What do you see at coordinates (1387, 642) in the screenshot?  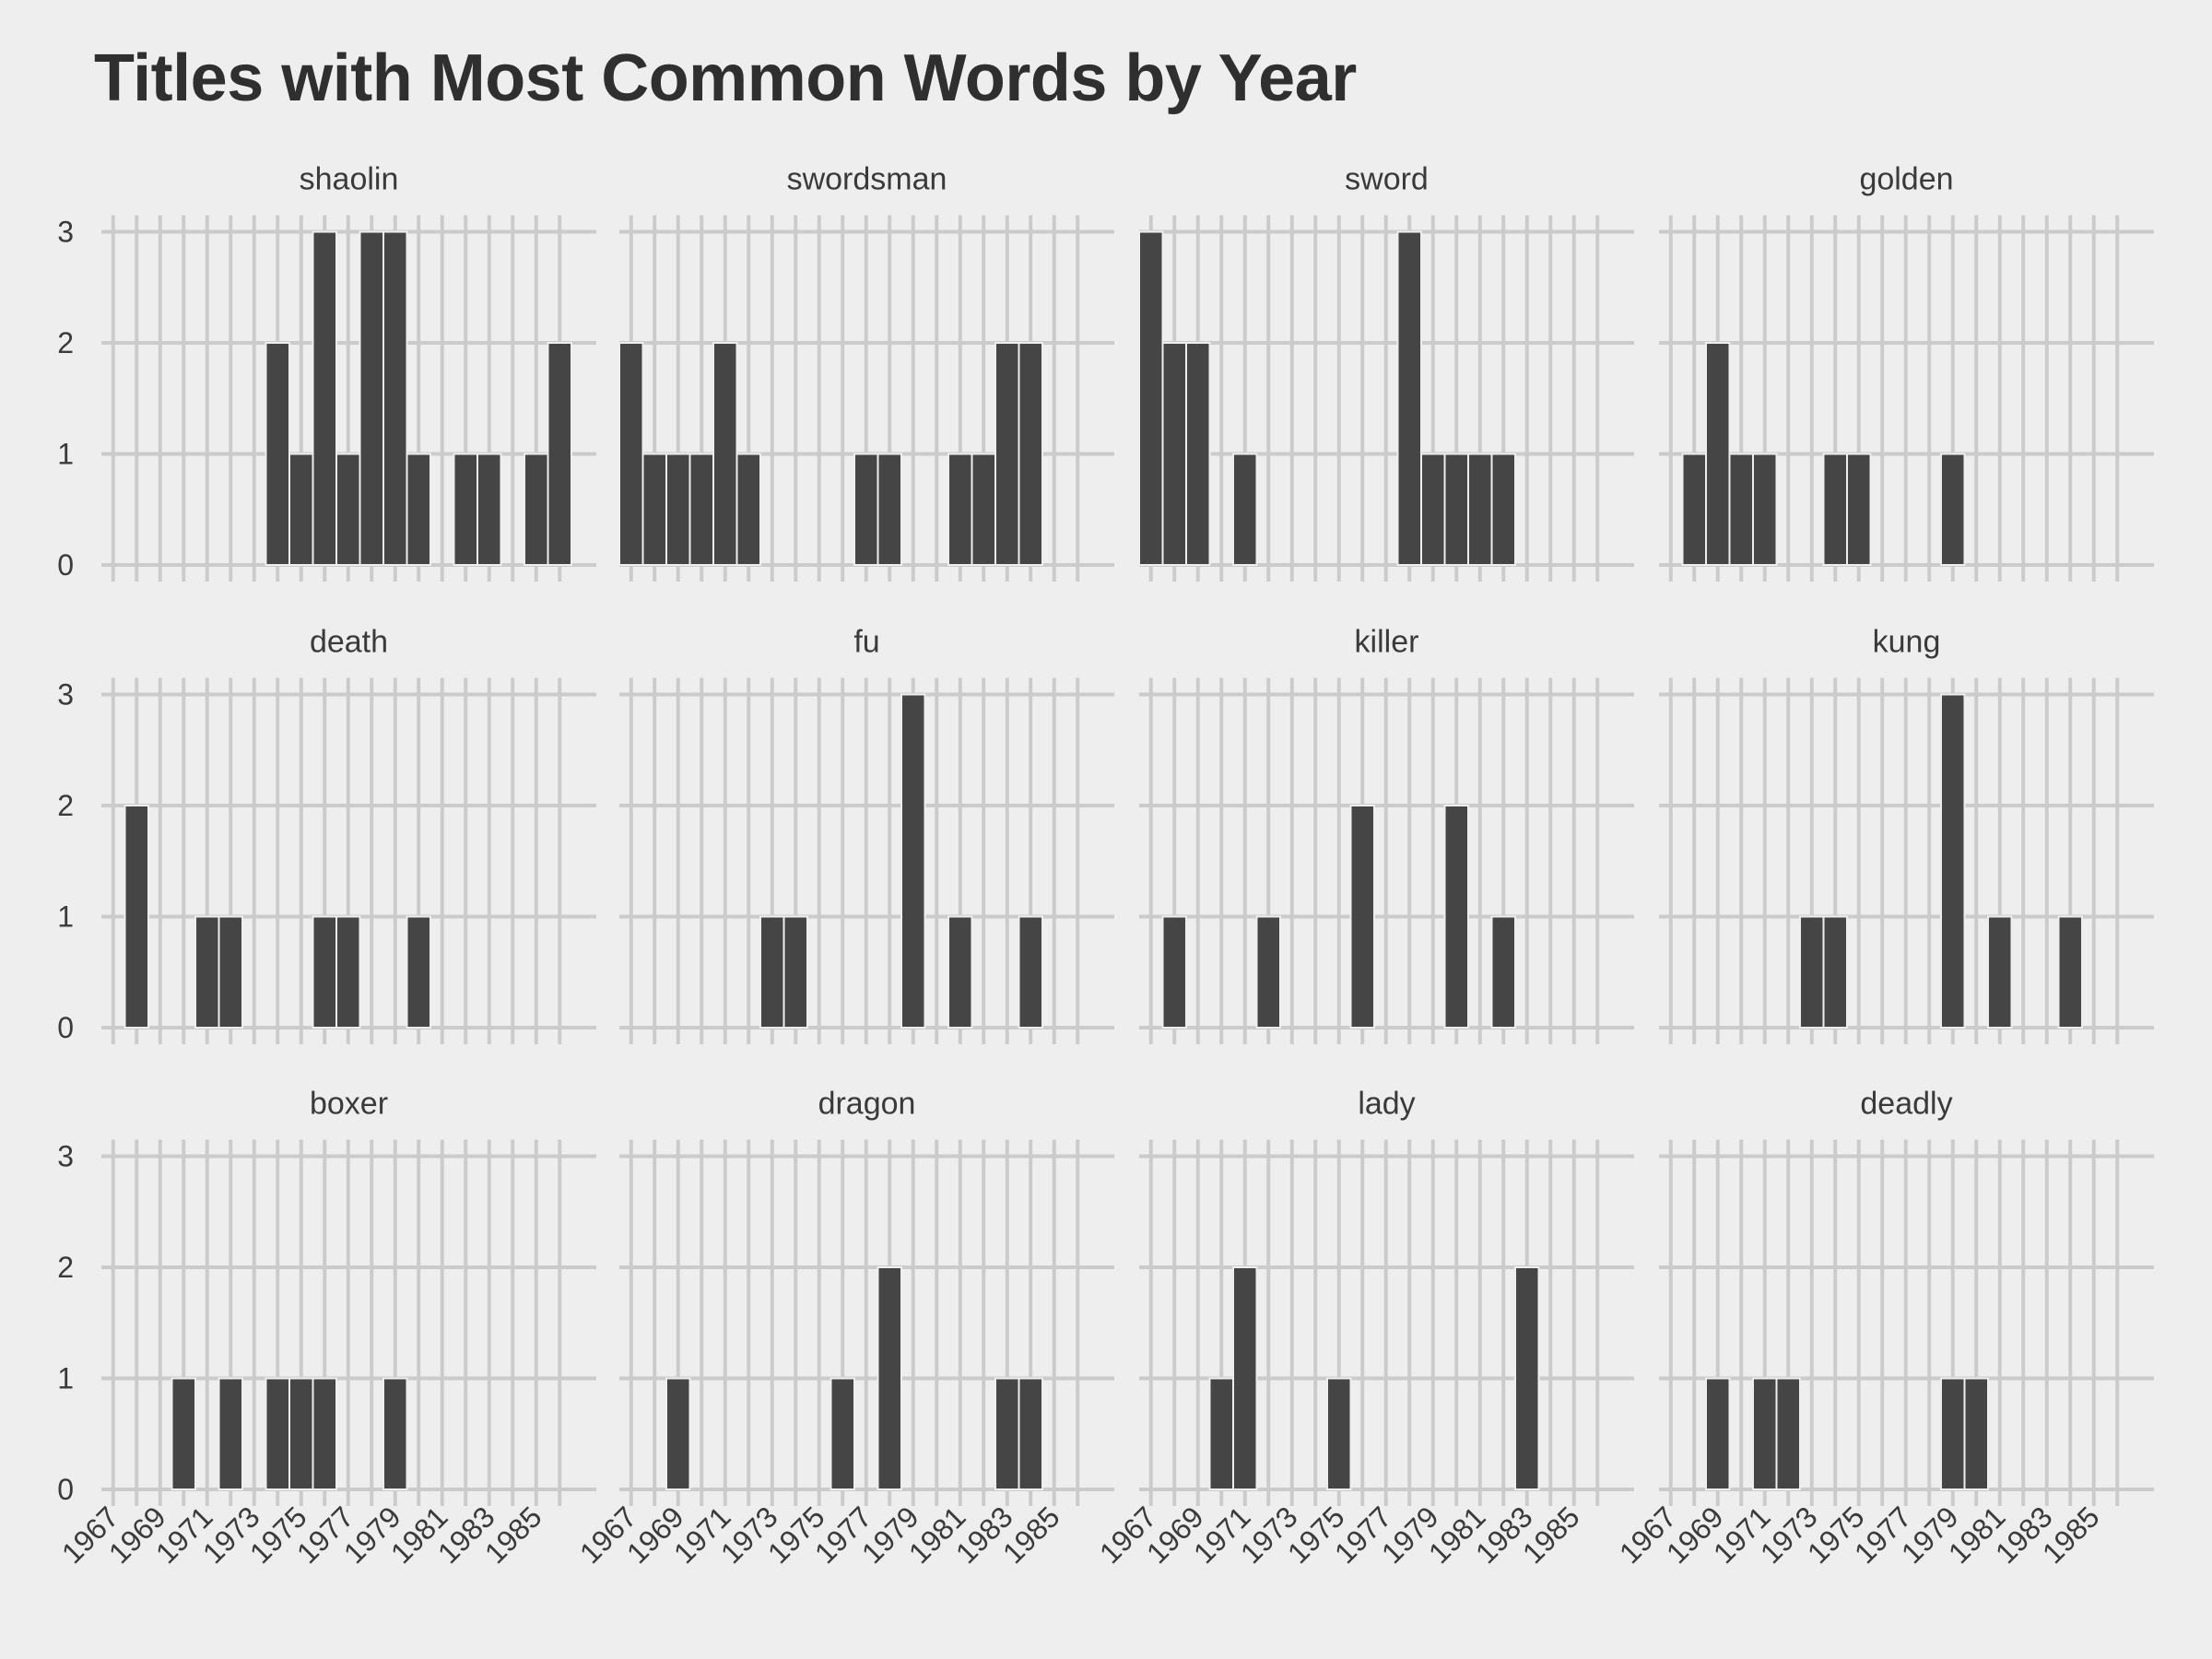 I see `facet-label-killer: killer` at bounding box center [1387, 642].